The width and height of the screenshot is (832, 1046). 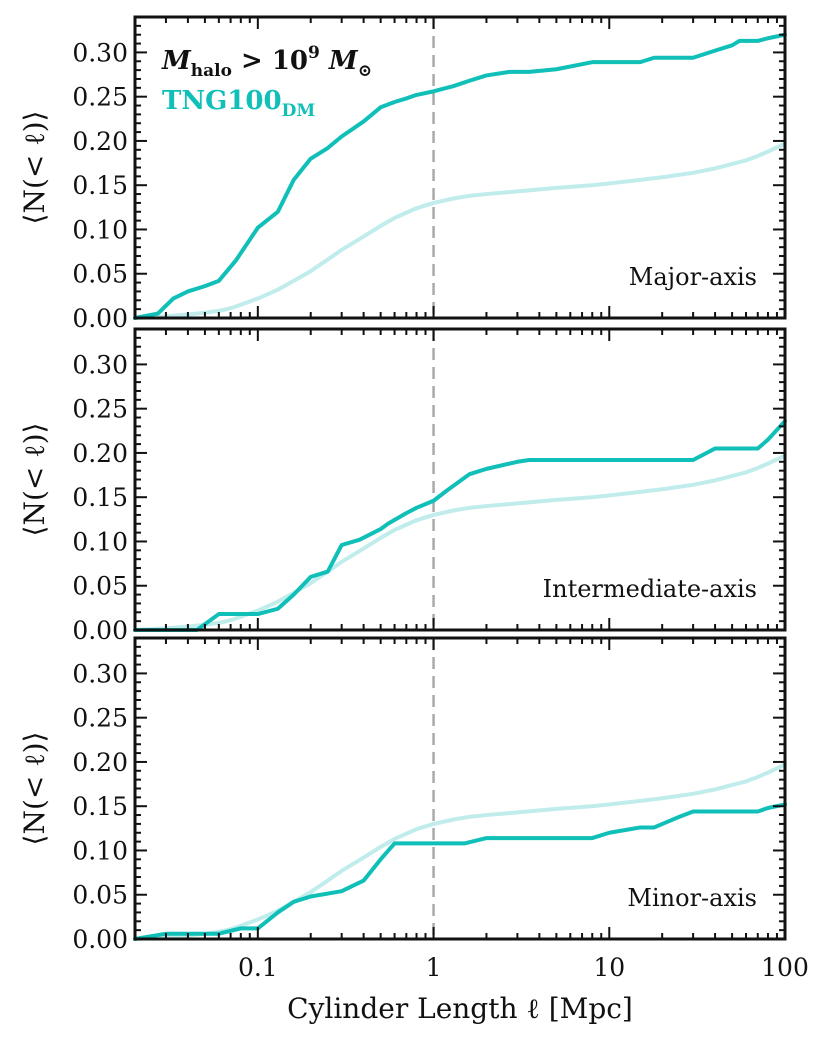 What do you see at coordinates (609, 967) in the screenshot?
I see `x-tick-label: 10` at bounding box center [609, 967].